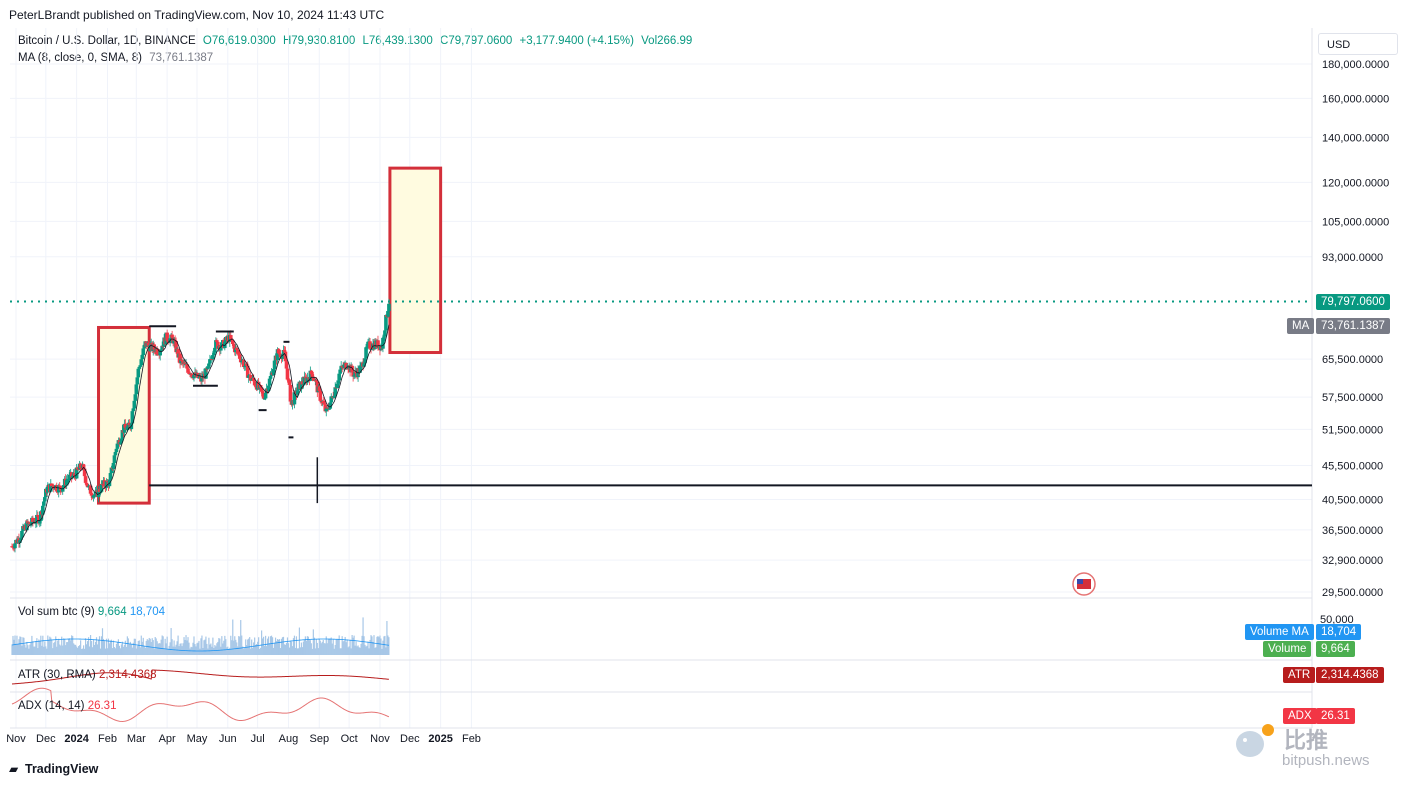 The width and height of the screenshot is (1412, 787). What do you see at coordinates (147, 612) in the screenshot?
I see `volume-value-2: 18,704` at bounding box center [147, 612].